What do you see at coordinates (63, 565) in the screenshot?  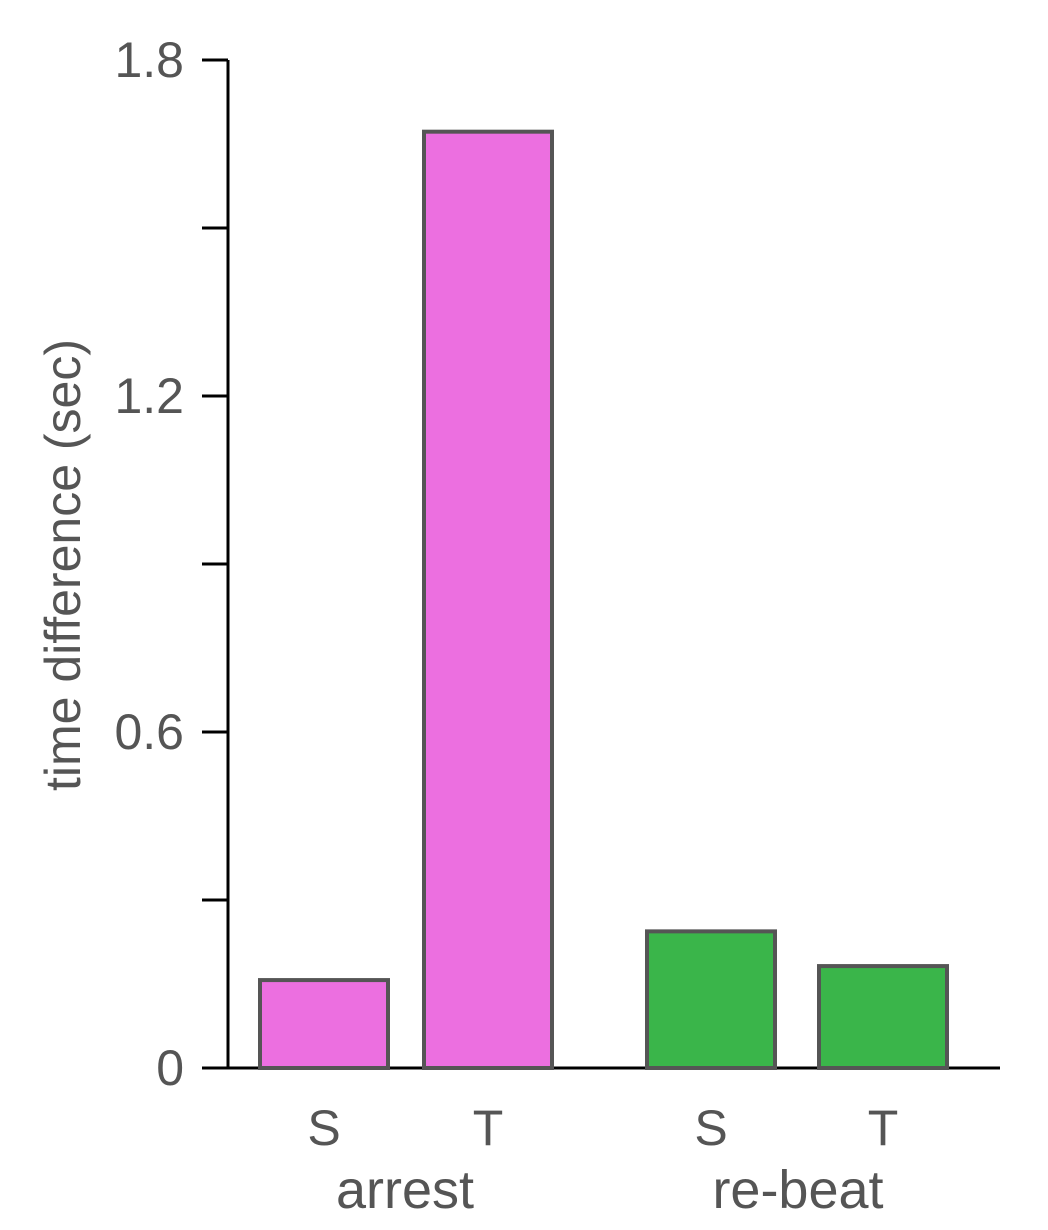 I see `y-axis-title: time difference (sec)` at bounding box center [63, 565].